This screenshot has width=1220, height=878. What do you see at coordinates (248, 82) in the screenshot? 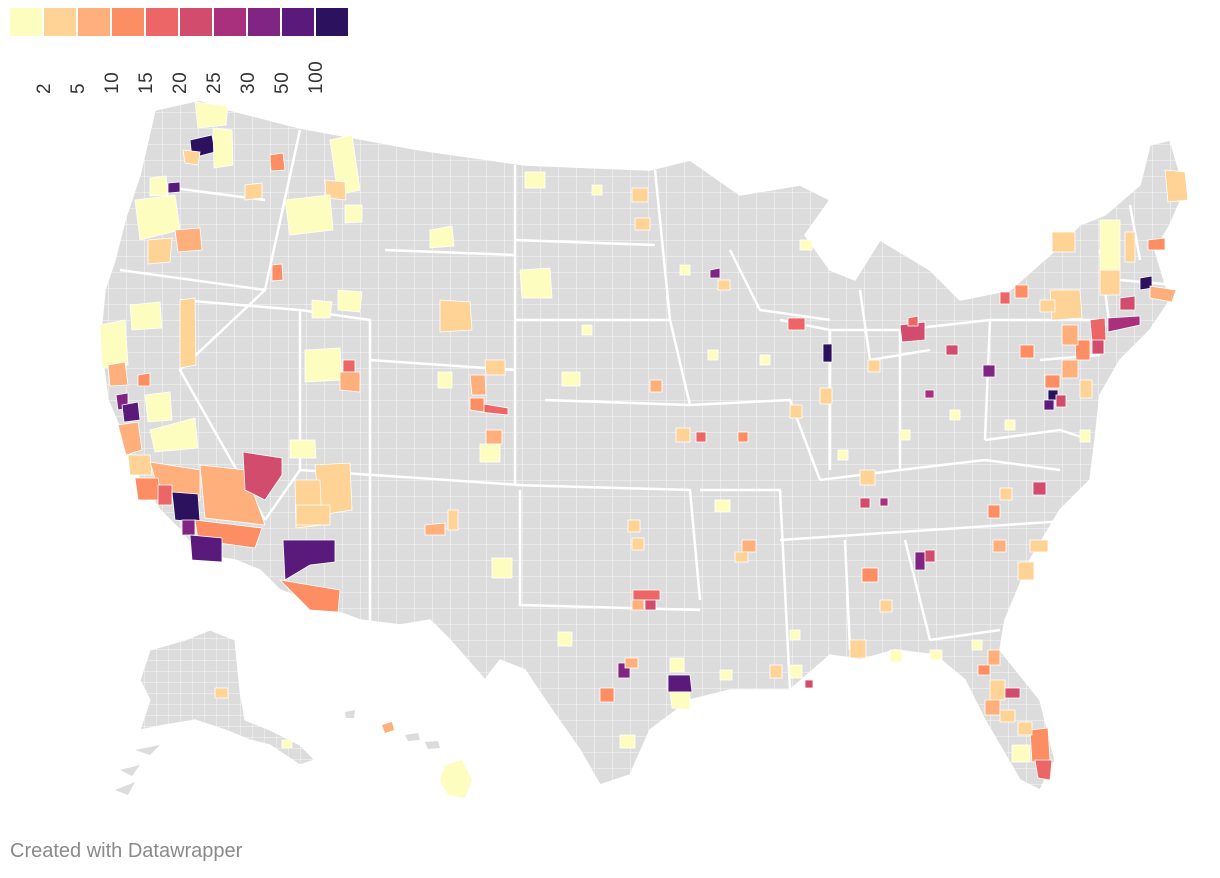
I see `legend-tick-text: 30` at bounding box center [248, 82].